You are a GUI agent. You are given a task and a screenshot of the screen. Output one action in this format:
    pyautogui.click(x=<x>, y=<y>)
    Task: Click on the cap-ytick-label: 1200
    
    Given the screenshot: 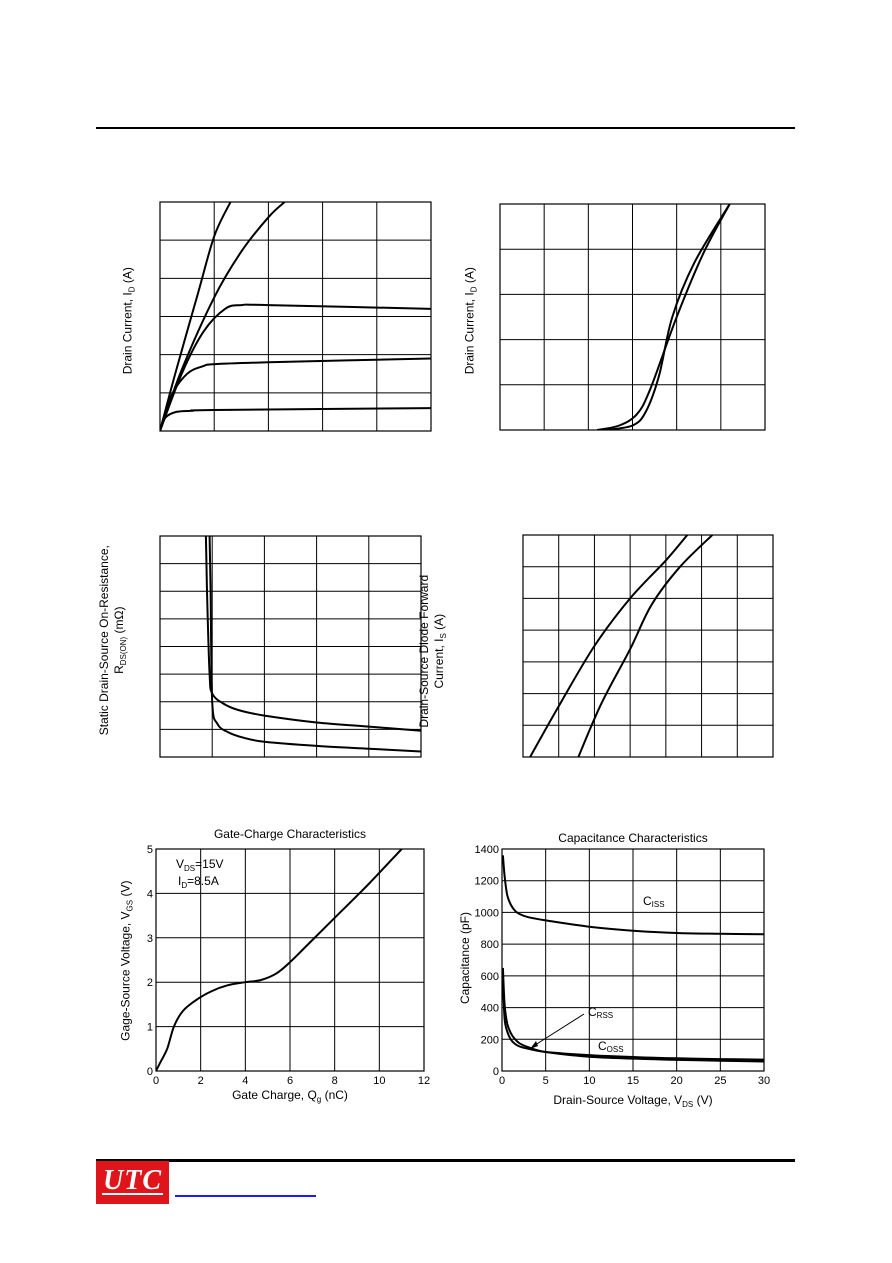 What is the action you would take?
    pyautogui.click(x=487, y=882)
    